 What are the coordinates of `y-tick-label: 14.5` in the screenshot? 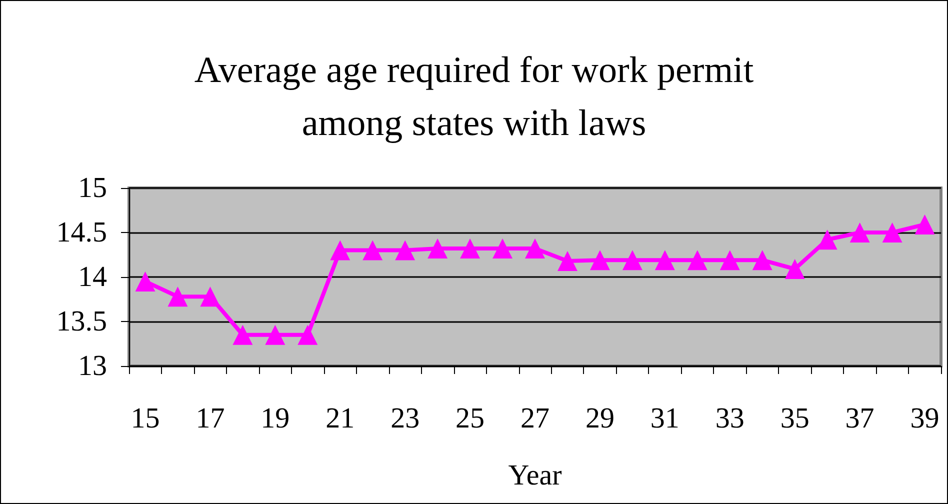 It's located at (81, 232).